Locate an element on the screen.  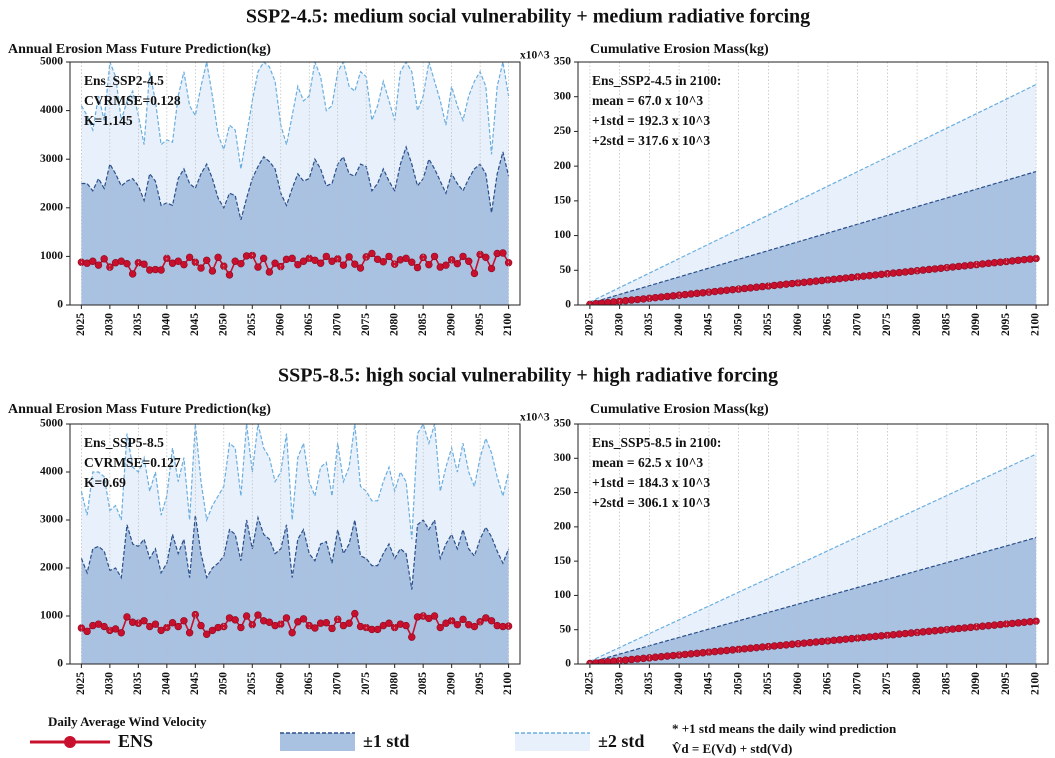
panel-title: Cumulative Erosion Mass(kg) is located at coordinates (679, 49).